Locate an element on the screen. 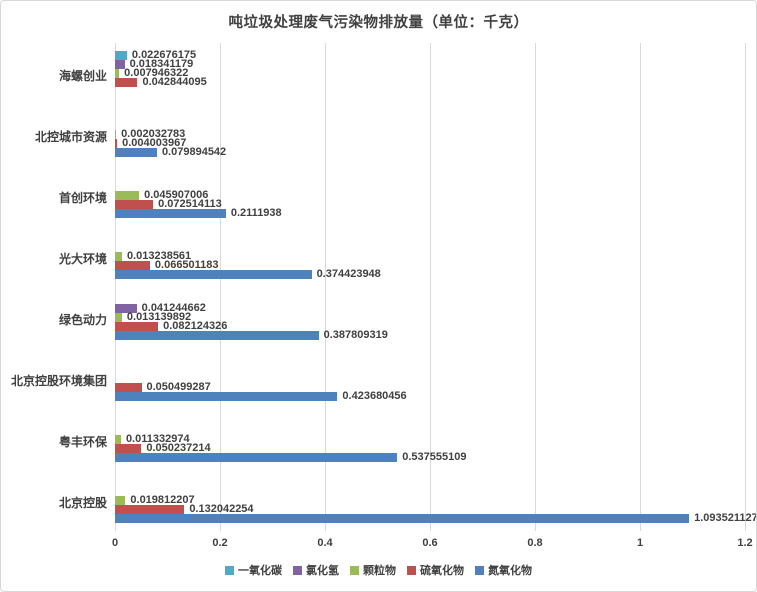 This screenshot has width=757, height=592. legend-label: 氮氧化物 is located at coordinates (510, 571).